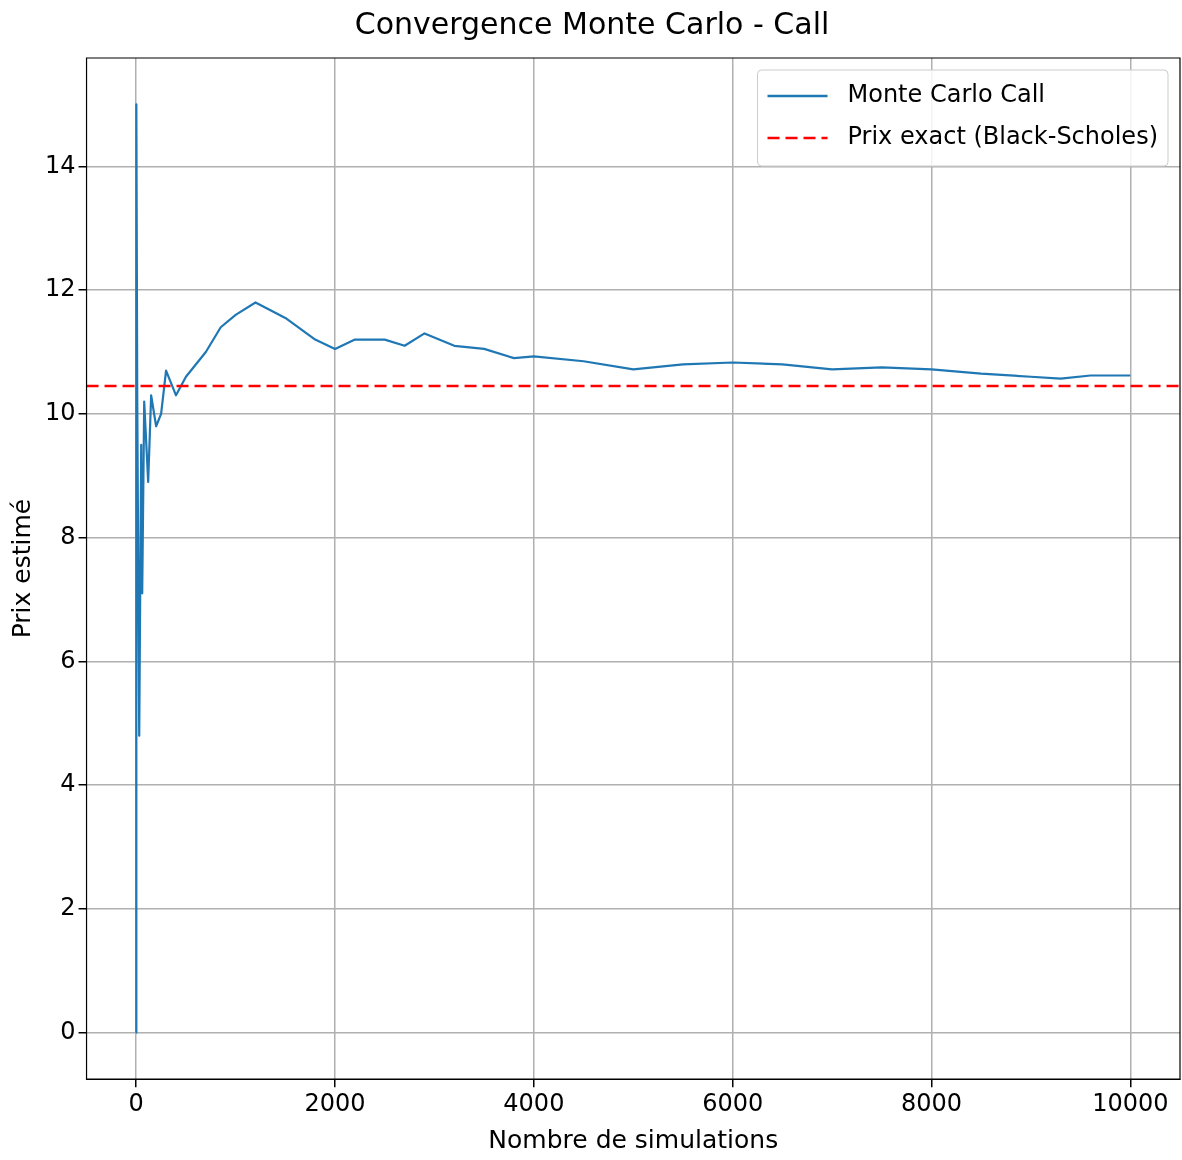 The width and height of the screenshot is (1182, 1160). Describe the element at coordinates (68, 1031) in the screenshot. I see `y-tick-label: 0` at that location.